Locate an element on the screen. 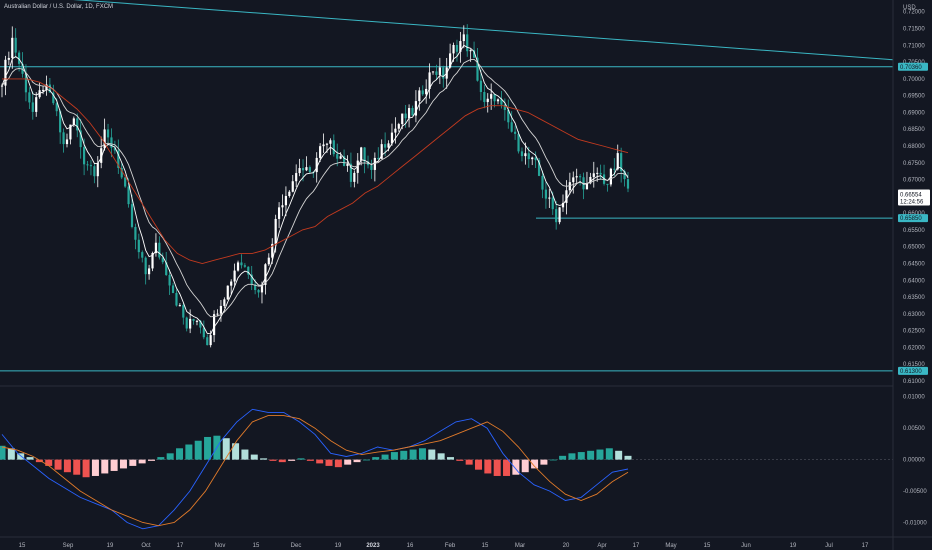 Image resolution: width=932 pixels, height=550 pixels. y-tick-label: 0.68000 is located at coordinates (914, 147).